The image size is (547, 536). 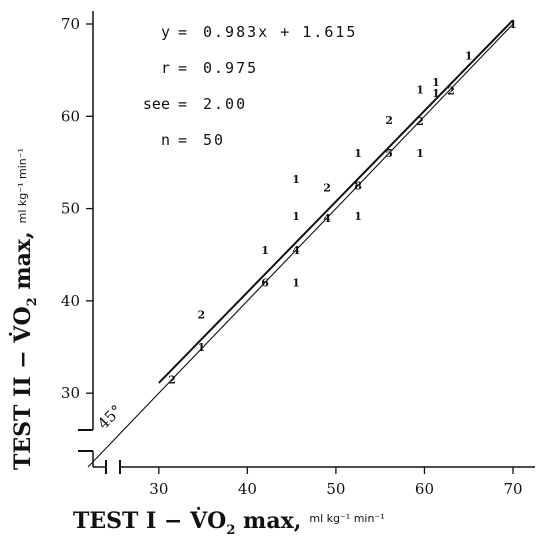 I want to click on y-axis-title-tail: max,, so click(x=23, y=264).